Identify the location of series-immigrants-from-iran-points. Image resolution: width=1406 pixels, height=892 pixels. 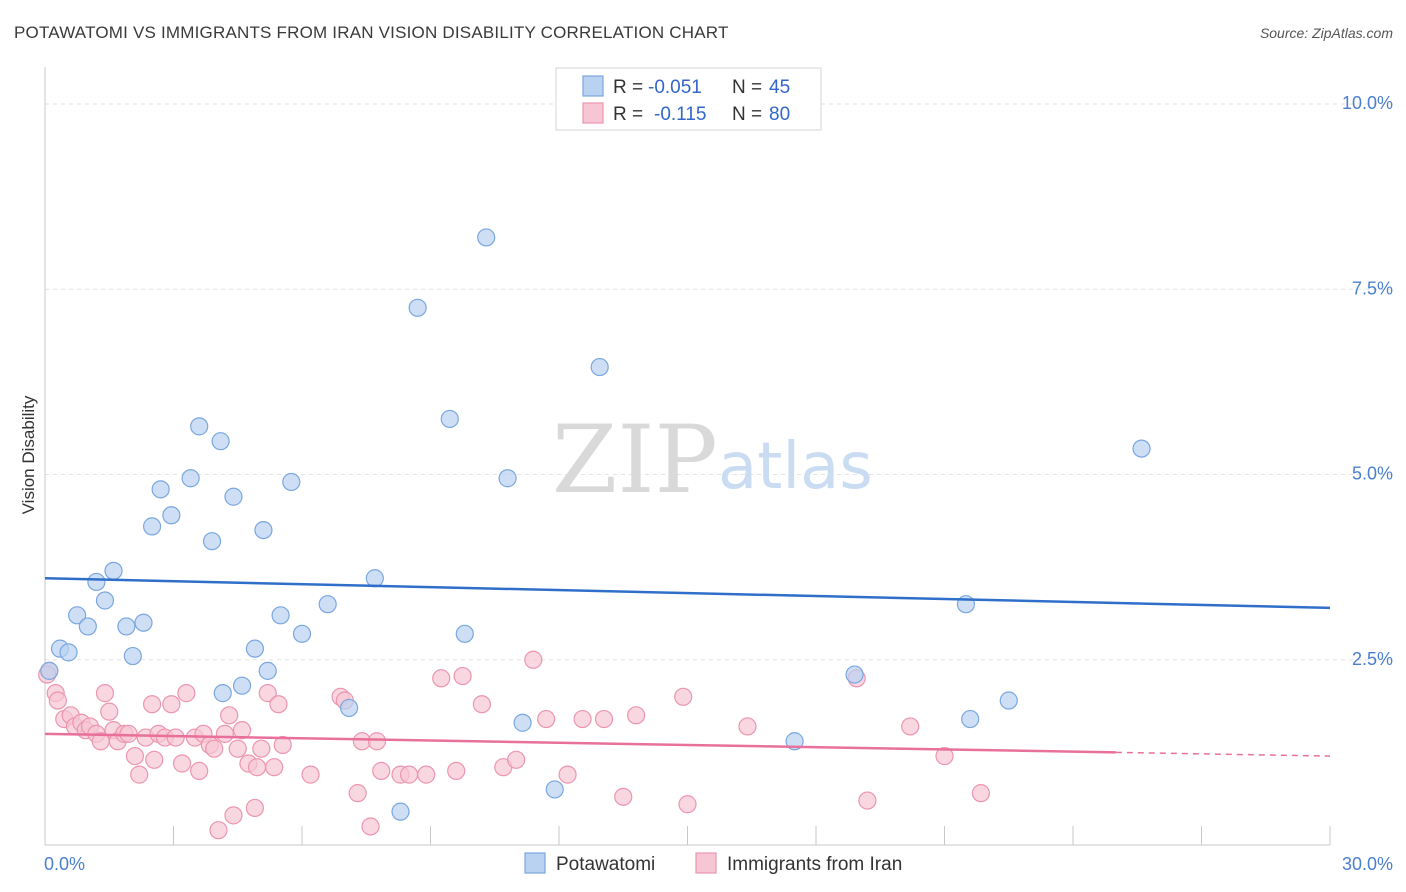
(514, 745).